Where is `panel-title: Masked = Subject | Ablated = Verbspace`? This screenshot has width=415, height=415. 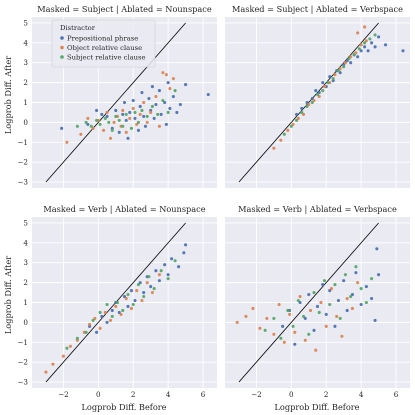
panel-title: Masked = Subject | Ablated = Verbspace is located at coordinates (317, 9).